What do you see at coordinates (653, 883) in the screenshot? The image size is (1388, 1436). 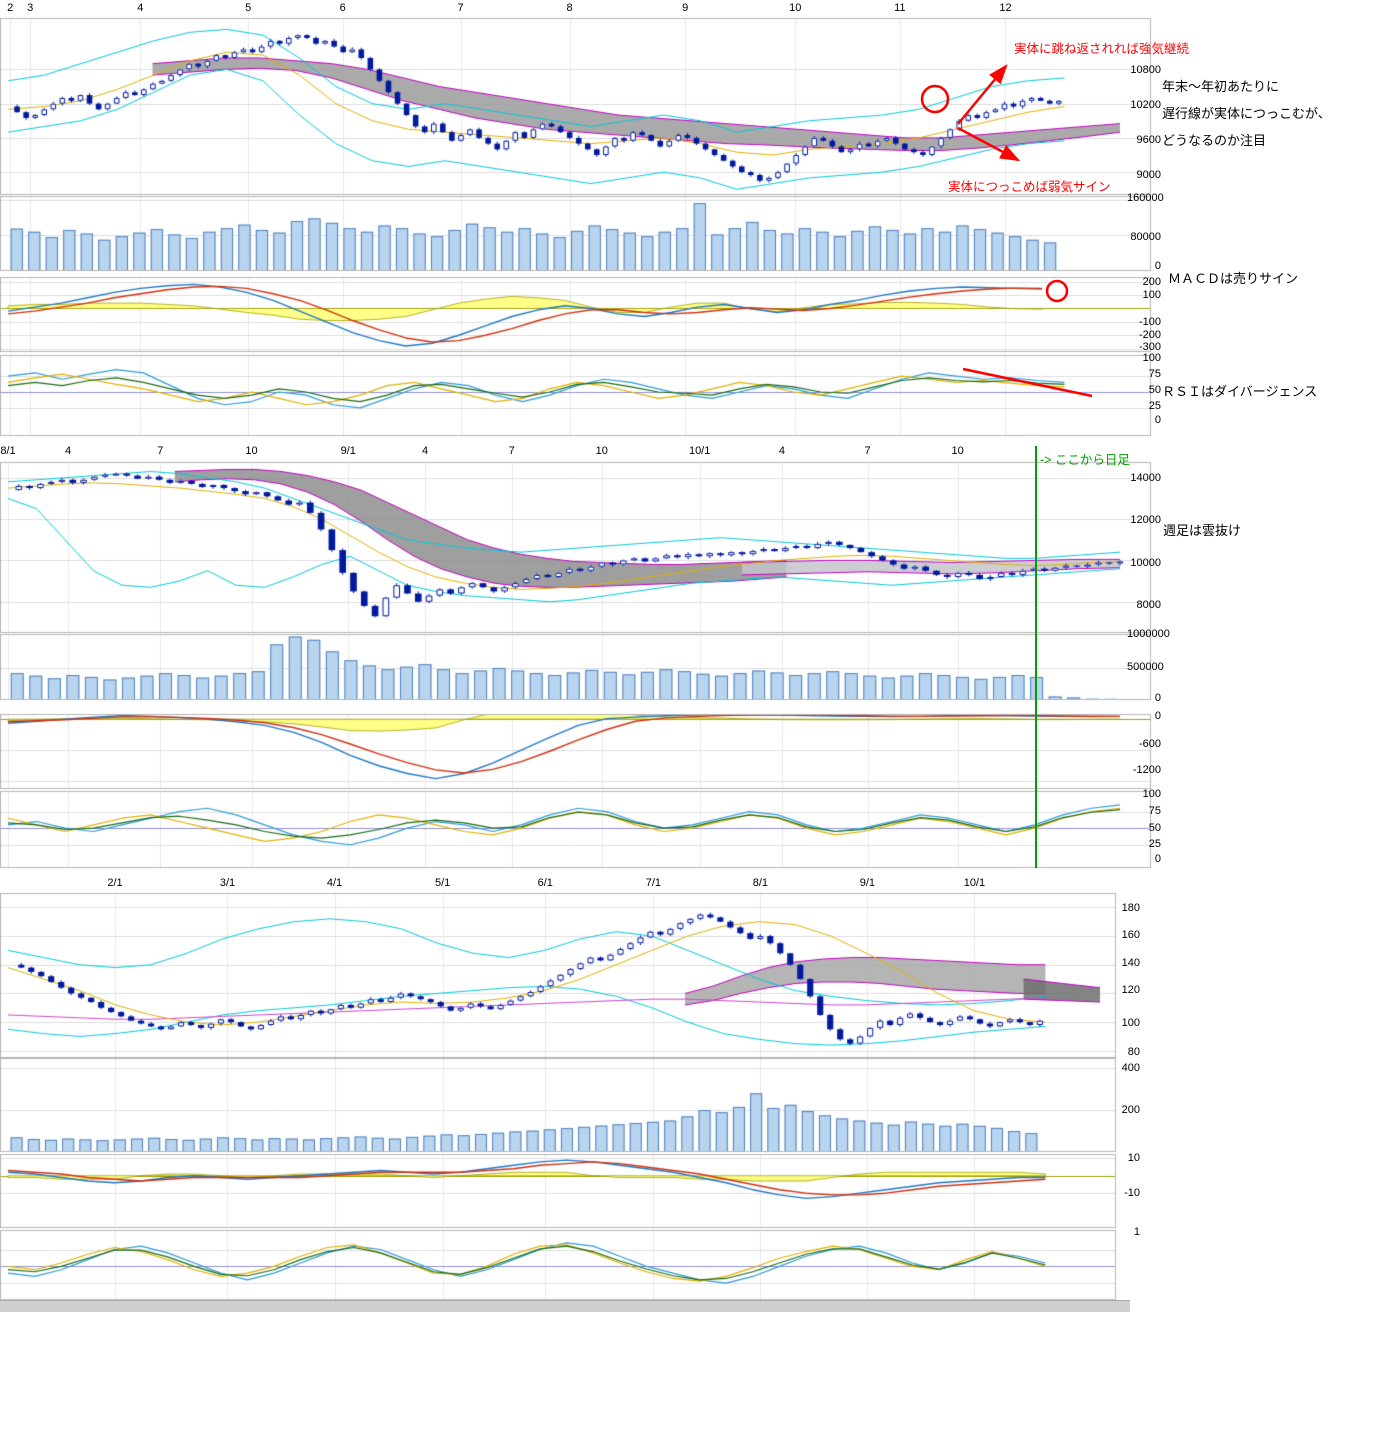 I see `x-axis-tick: 7/1` at bounding box center [653, 883].